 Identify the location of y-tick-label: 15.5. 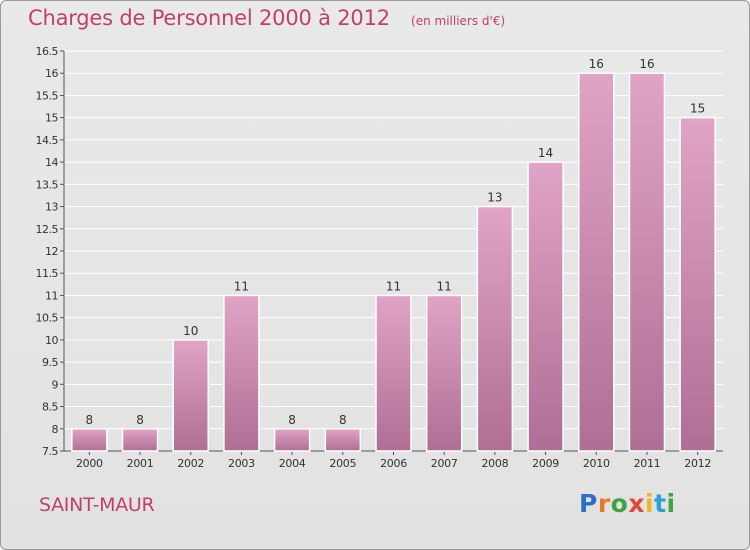
(47, 95).